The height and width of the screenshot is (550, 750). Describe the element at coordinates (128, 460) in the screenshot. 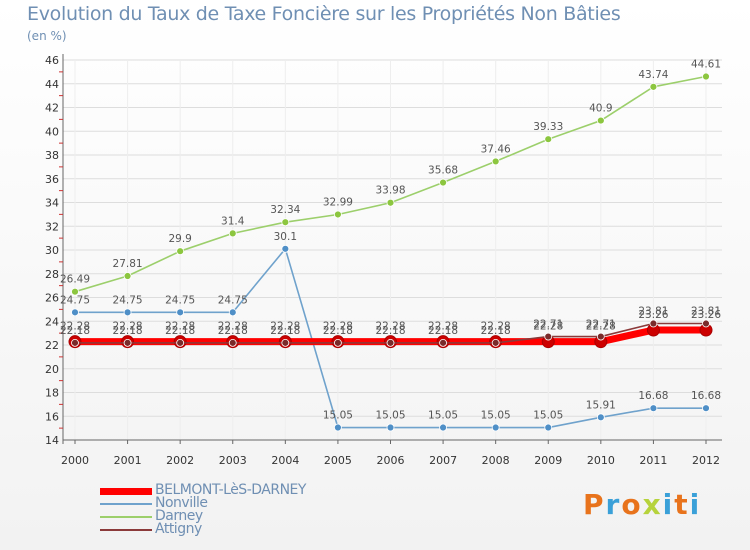

I see `x-tick-label: 2001` at that location.